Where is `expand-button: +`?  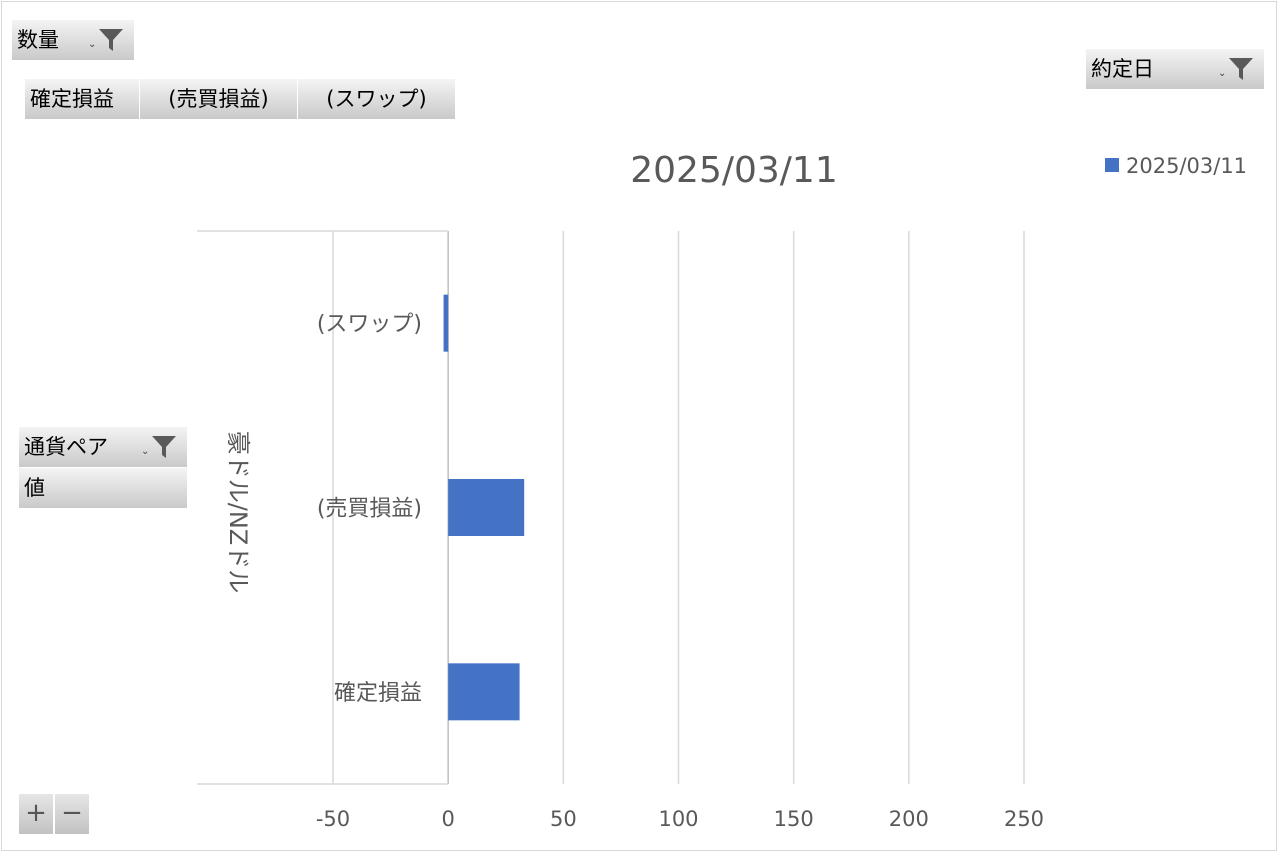 expand-button: + is located at coordinates (36, 814).